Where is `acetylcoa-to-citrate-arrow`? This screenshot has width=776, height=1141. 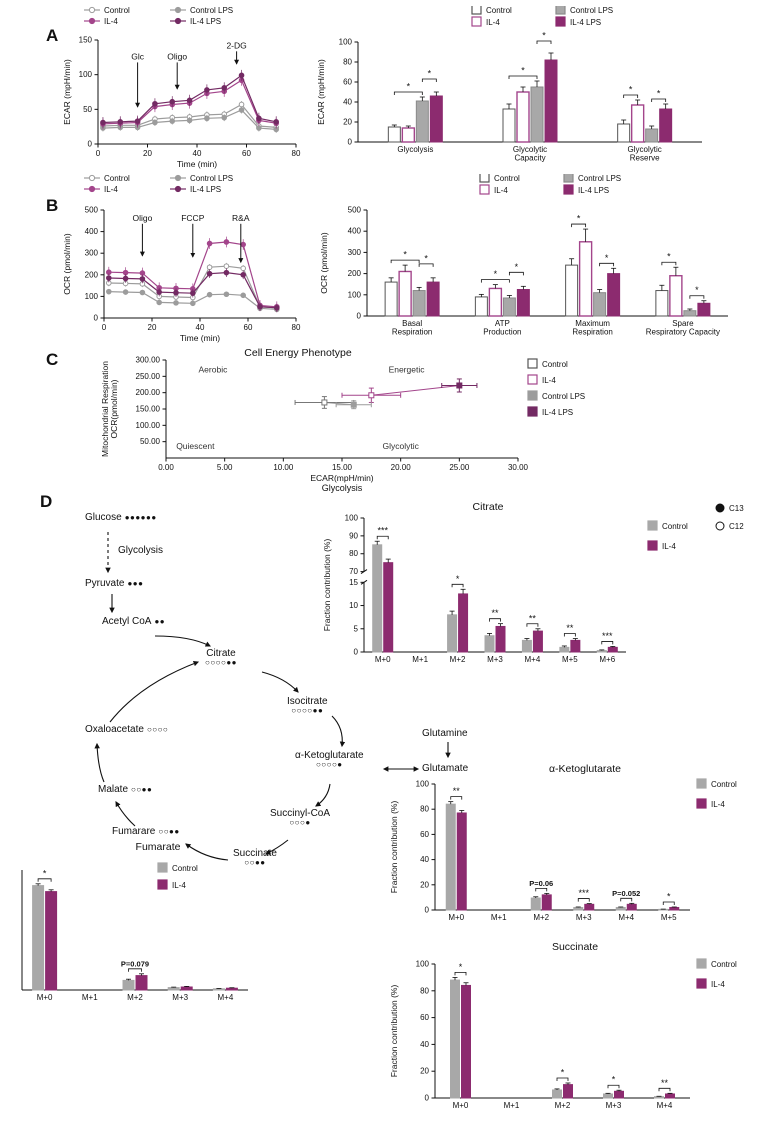 acetylcoa-to-citrate-arrow is located at coordinates (182, 641).